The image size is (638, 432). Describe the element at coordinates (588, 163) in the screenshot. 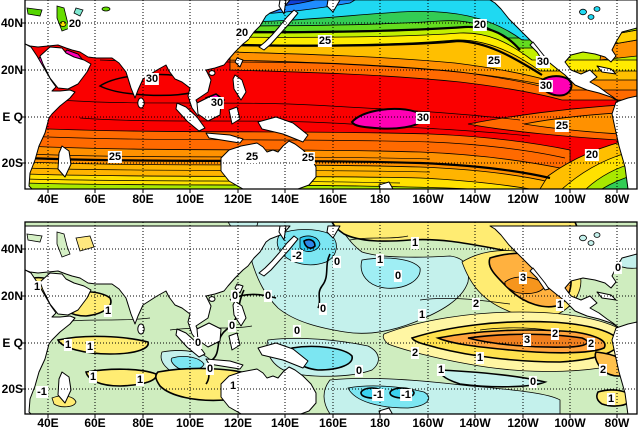

I see `top-southeast-cold-wedge` at that location.